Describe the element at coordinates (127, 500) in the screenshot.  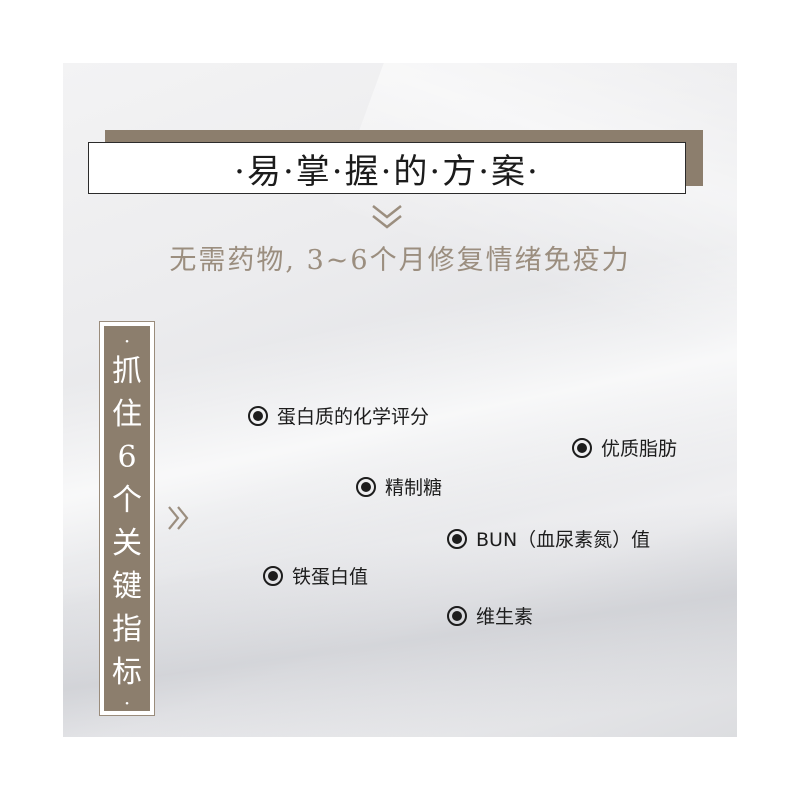
I see `side-label-char: 个` at that location.